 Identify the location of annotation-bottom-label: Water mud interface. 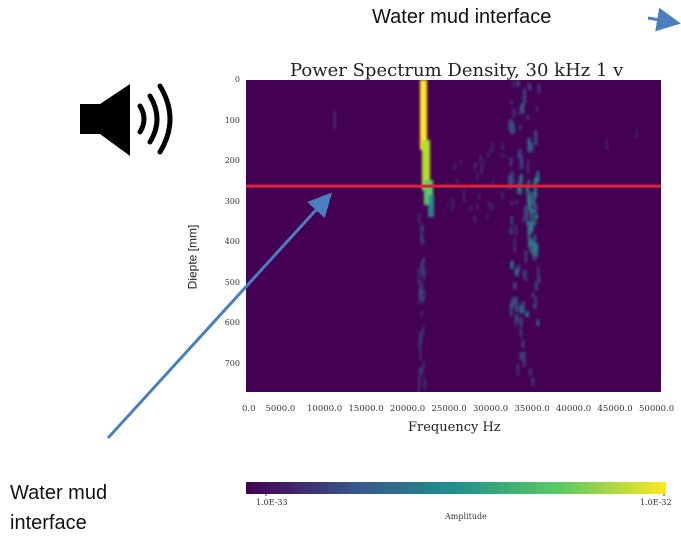
(58, 508).